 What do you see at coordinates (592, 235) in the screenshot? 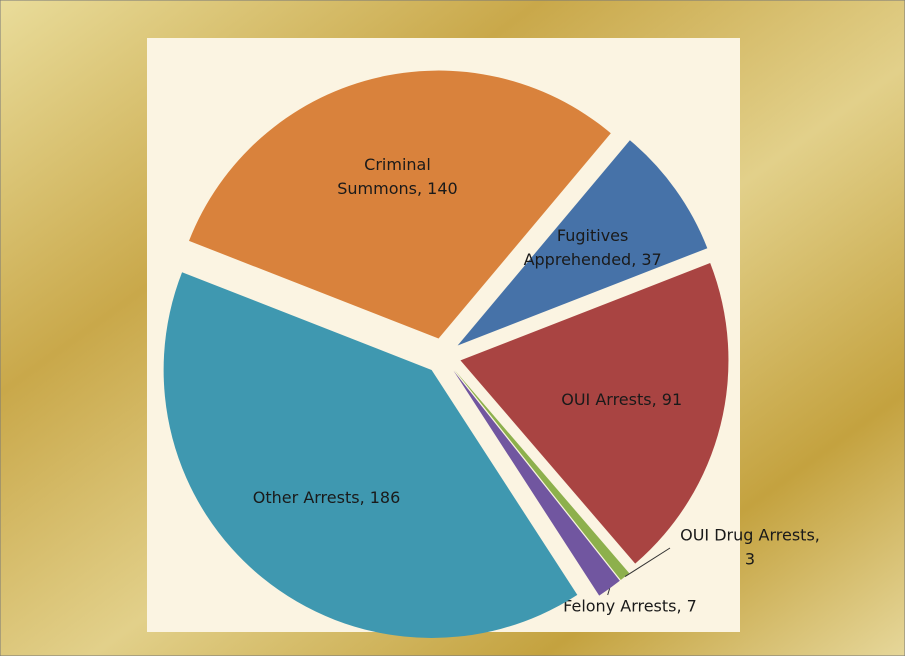
I see `data-label: Fugitives` at bounding box center [592, 235].